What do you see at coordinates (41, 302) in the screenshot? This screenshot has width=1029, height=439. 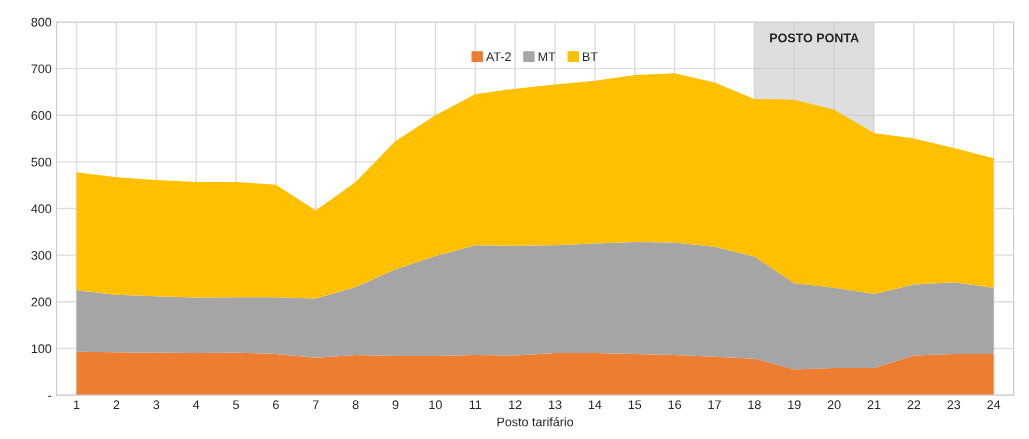 I see `y-tick-label: 200` at bounding box center [41, 302].